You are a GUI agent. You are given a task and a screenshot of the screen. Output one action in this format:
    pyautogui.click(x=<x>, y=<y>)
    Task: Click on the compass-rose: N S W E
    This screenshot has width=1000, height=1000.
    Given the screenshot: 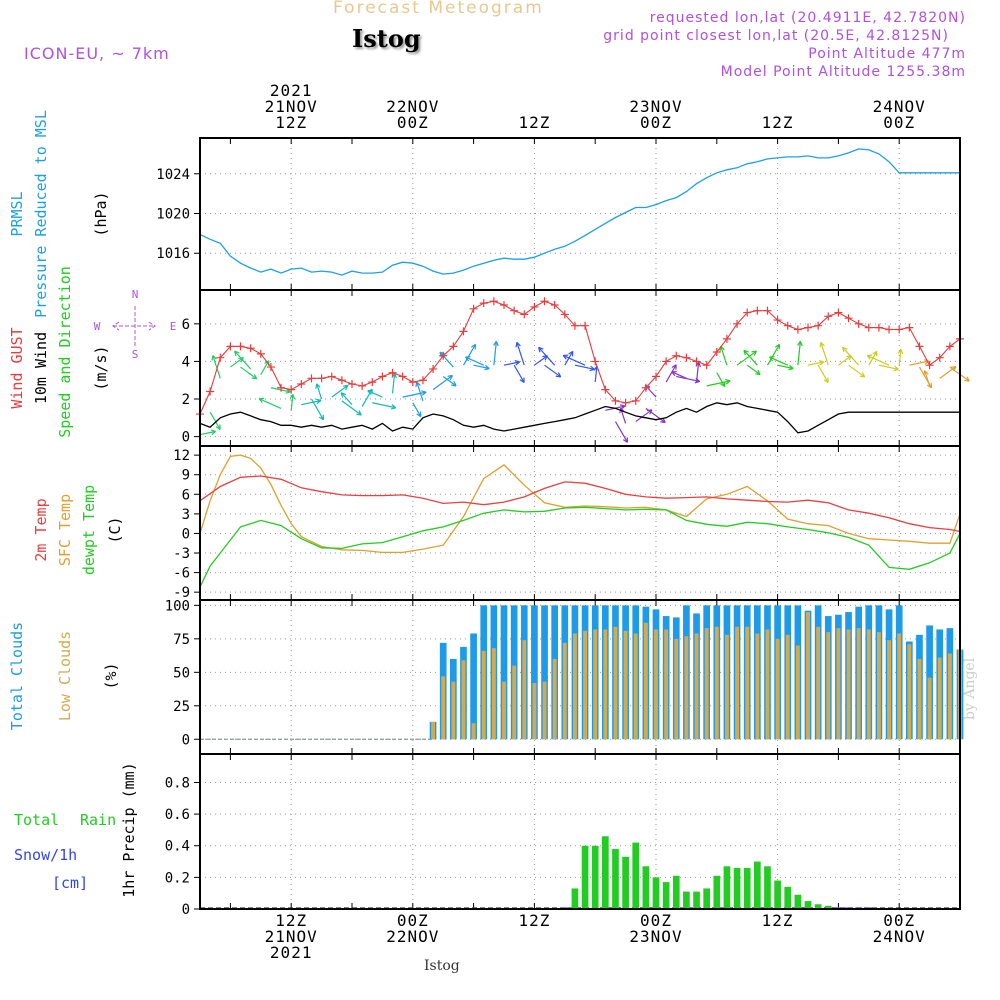 What is the action you would take?
    pyautogui.click(x=135, y=324)
    